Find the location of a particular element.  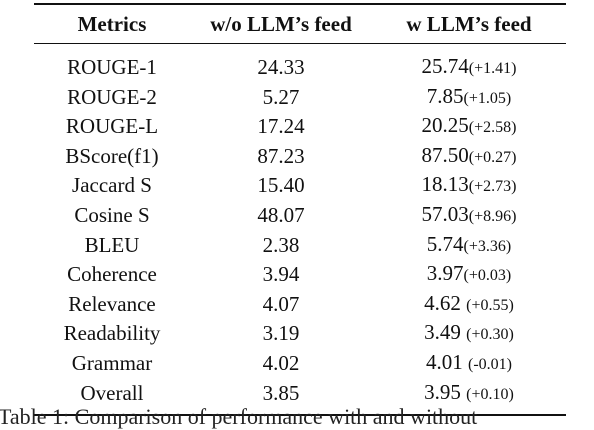

without-llm-value-cell: 24.33 is located at coordinates (281, 67).